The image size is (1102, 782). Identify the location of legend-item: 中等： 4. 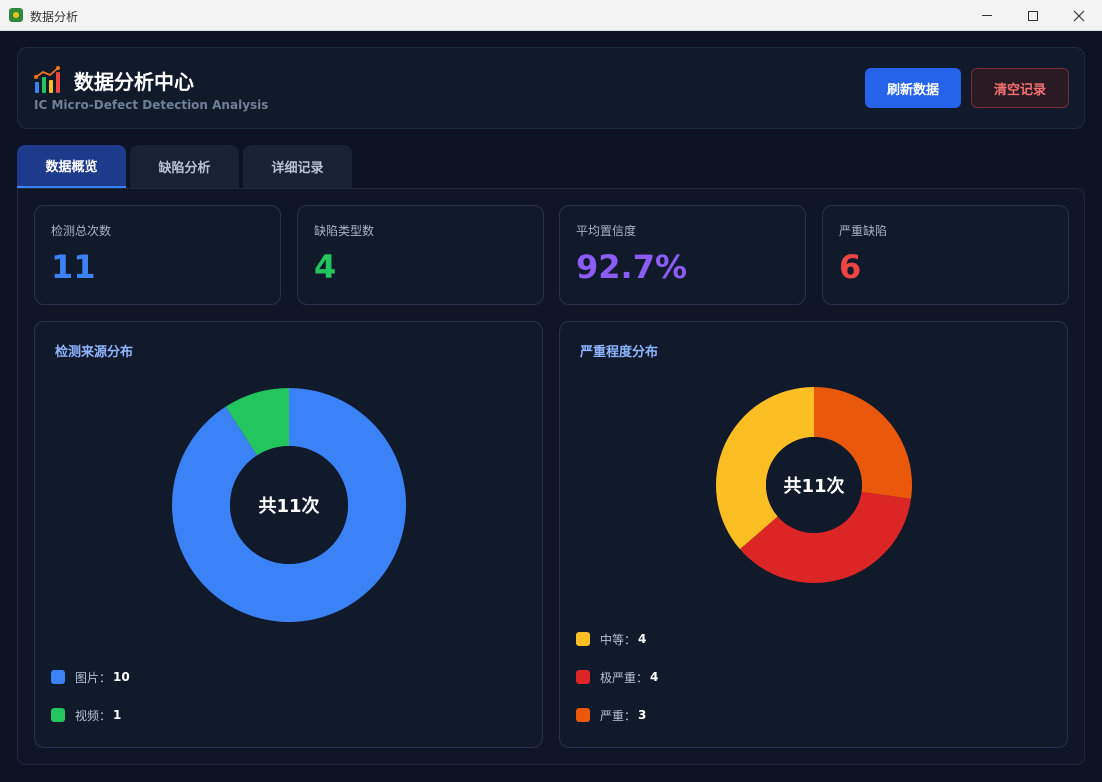
(611, 639).